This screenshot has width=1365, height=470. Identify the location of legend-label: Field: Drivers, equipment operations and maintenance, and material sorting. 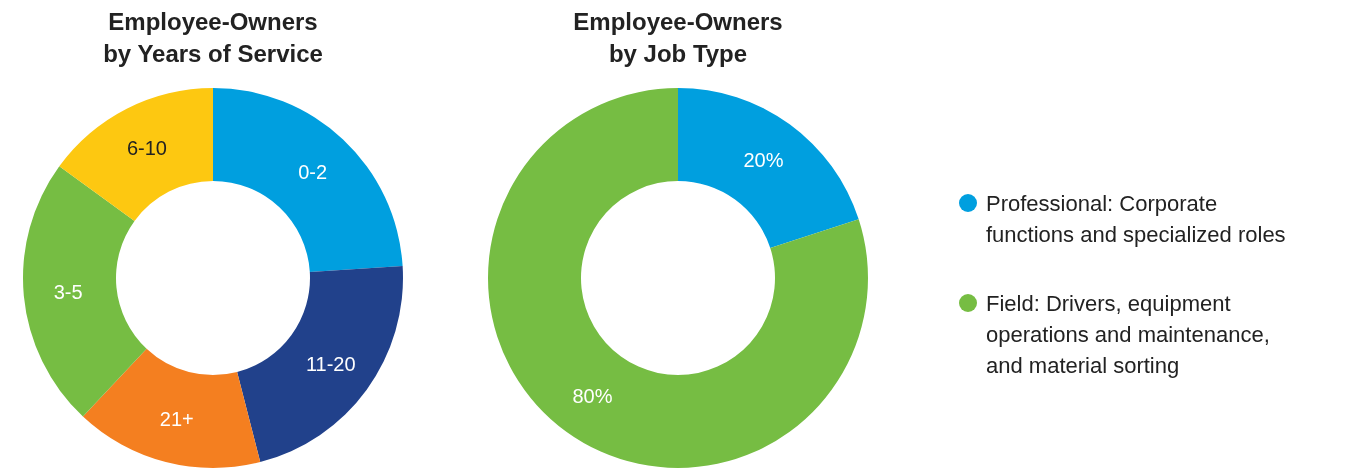
(1128, 334).